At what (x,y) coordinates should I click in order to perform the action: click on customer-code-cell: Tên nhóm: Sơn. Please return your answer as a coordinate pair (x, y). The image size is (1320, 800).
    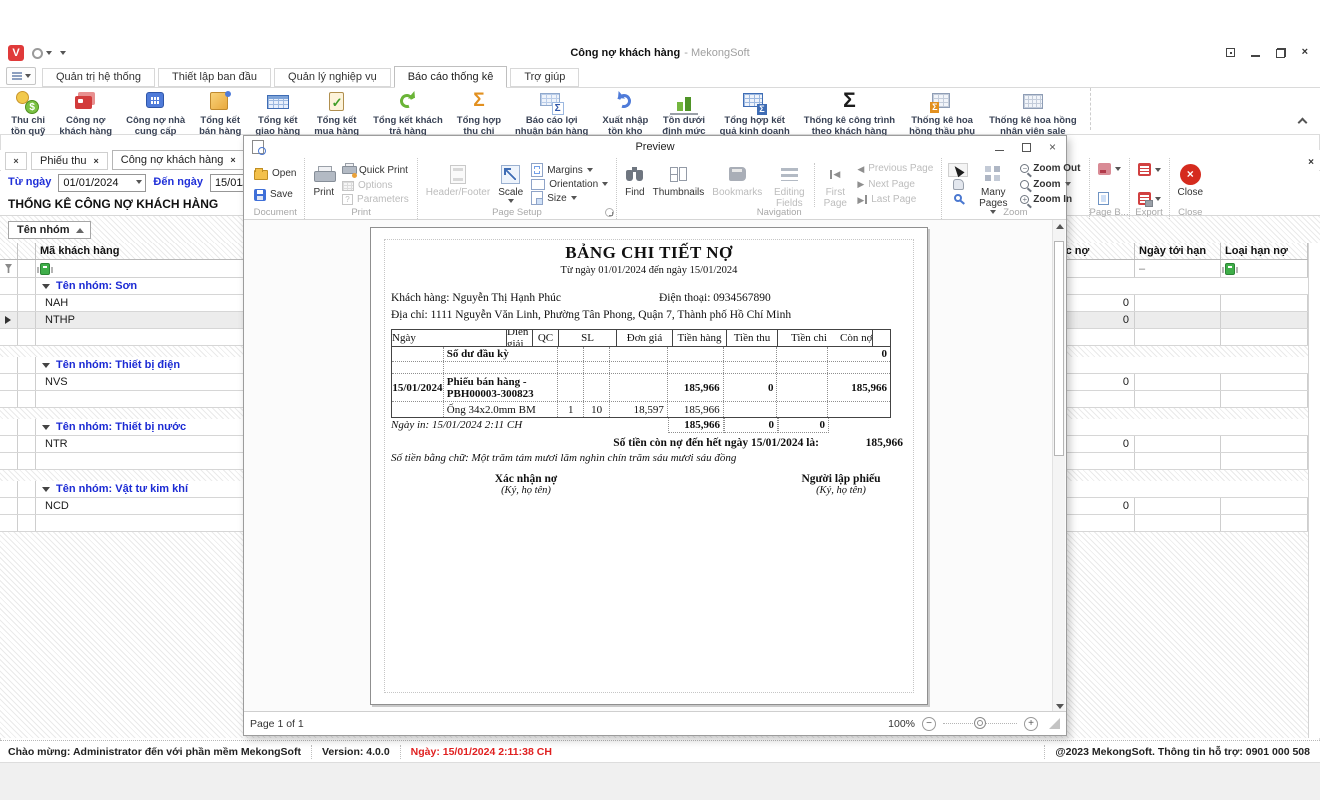
    Looking at the image, I should click on (228, 286).